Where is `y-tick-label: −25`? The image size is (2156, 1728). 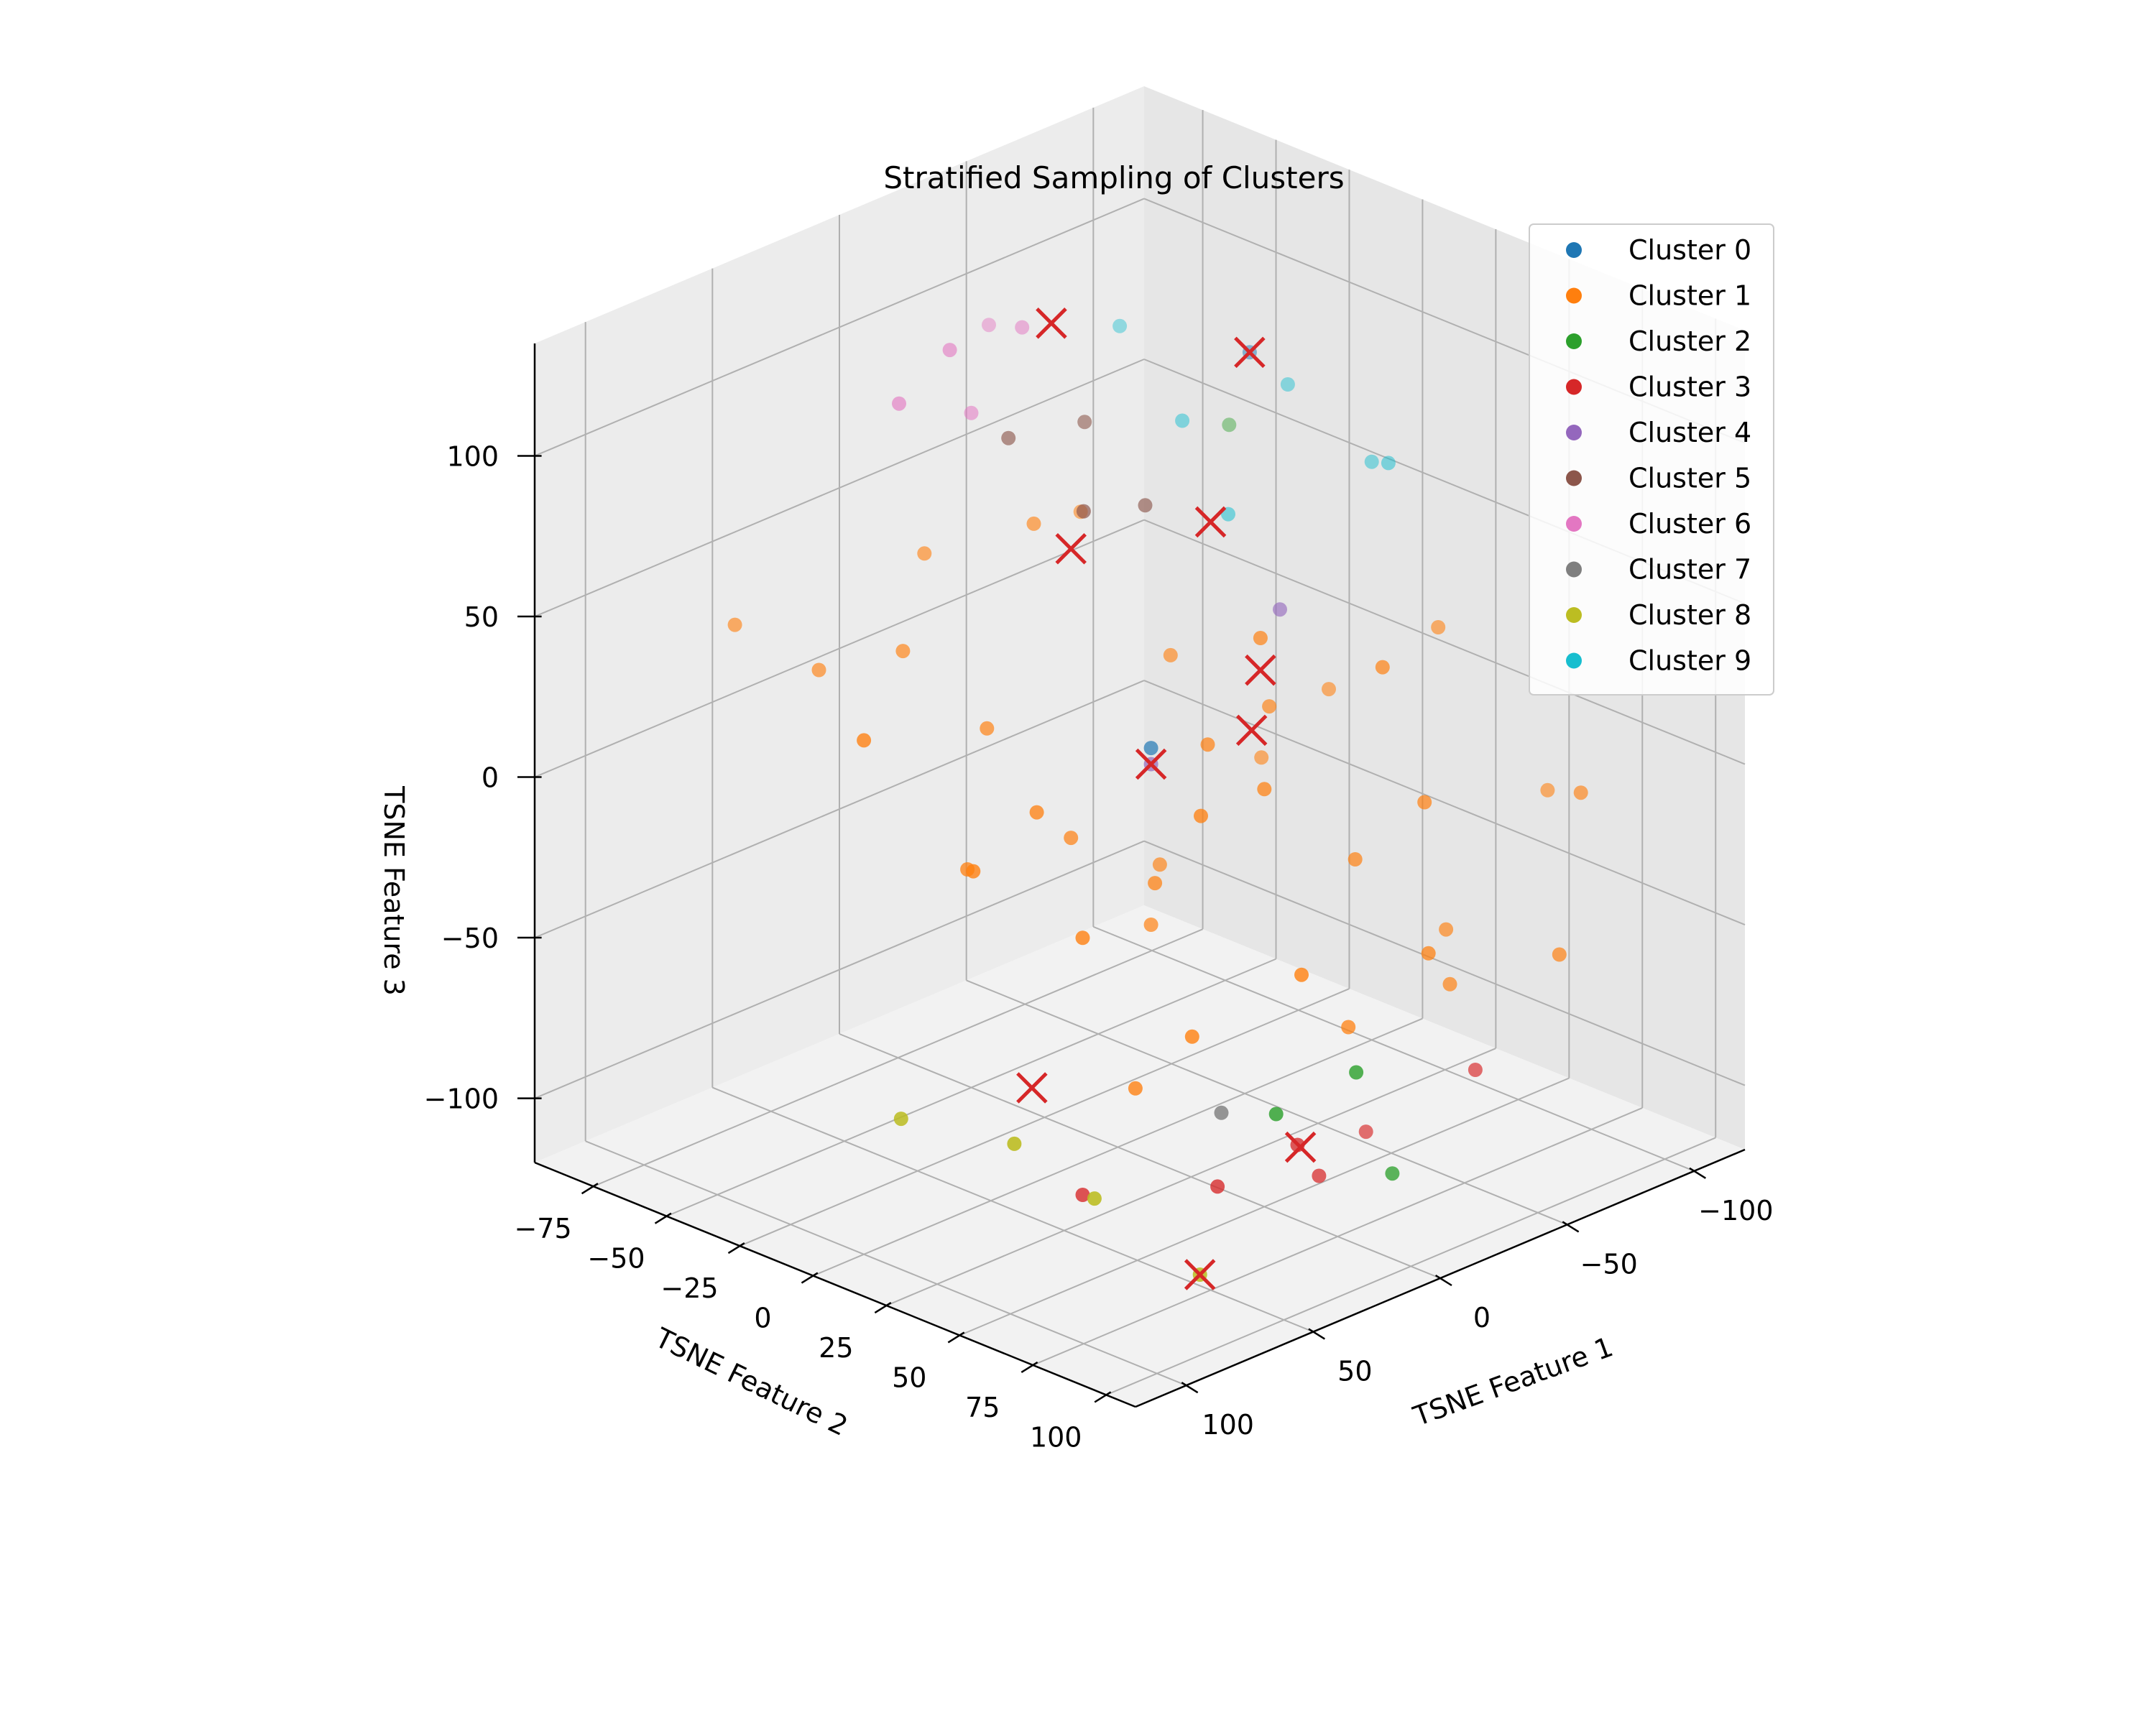 y-tick-label: −25 is located at coordinates (689, 1288).